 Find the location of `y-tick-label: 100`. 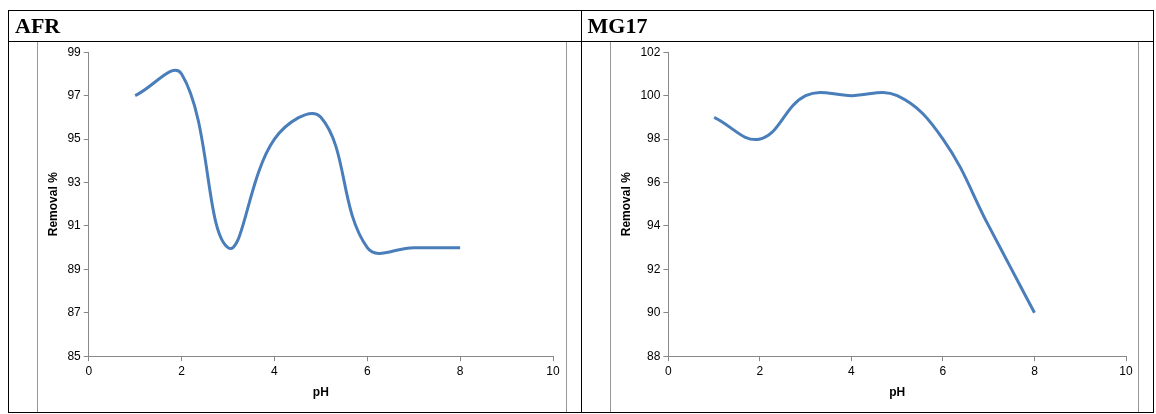

y-tick-label: 100 is located at coordinates (650, 94).